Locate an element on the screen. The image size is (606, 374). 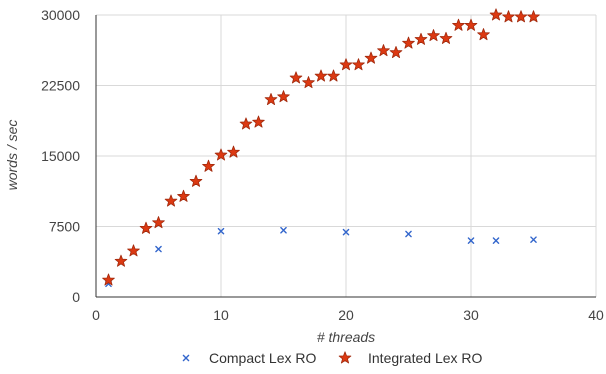
y-tick-label-22500: 22500 is located at coordinates (60, 86).